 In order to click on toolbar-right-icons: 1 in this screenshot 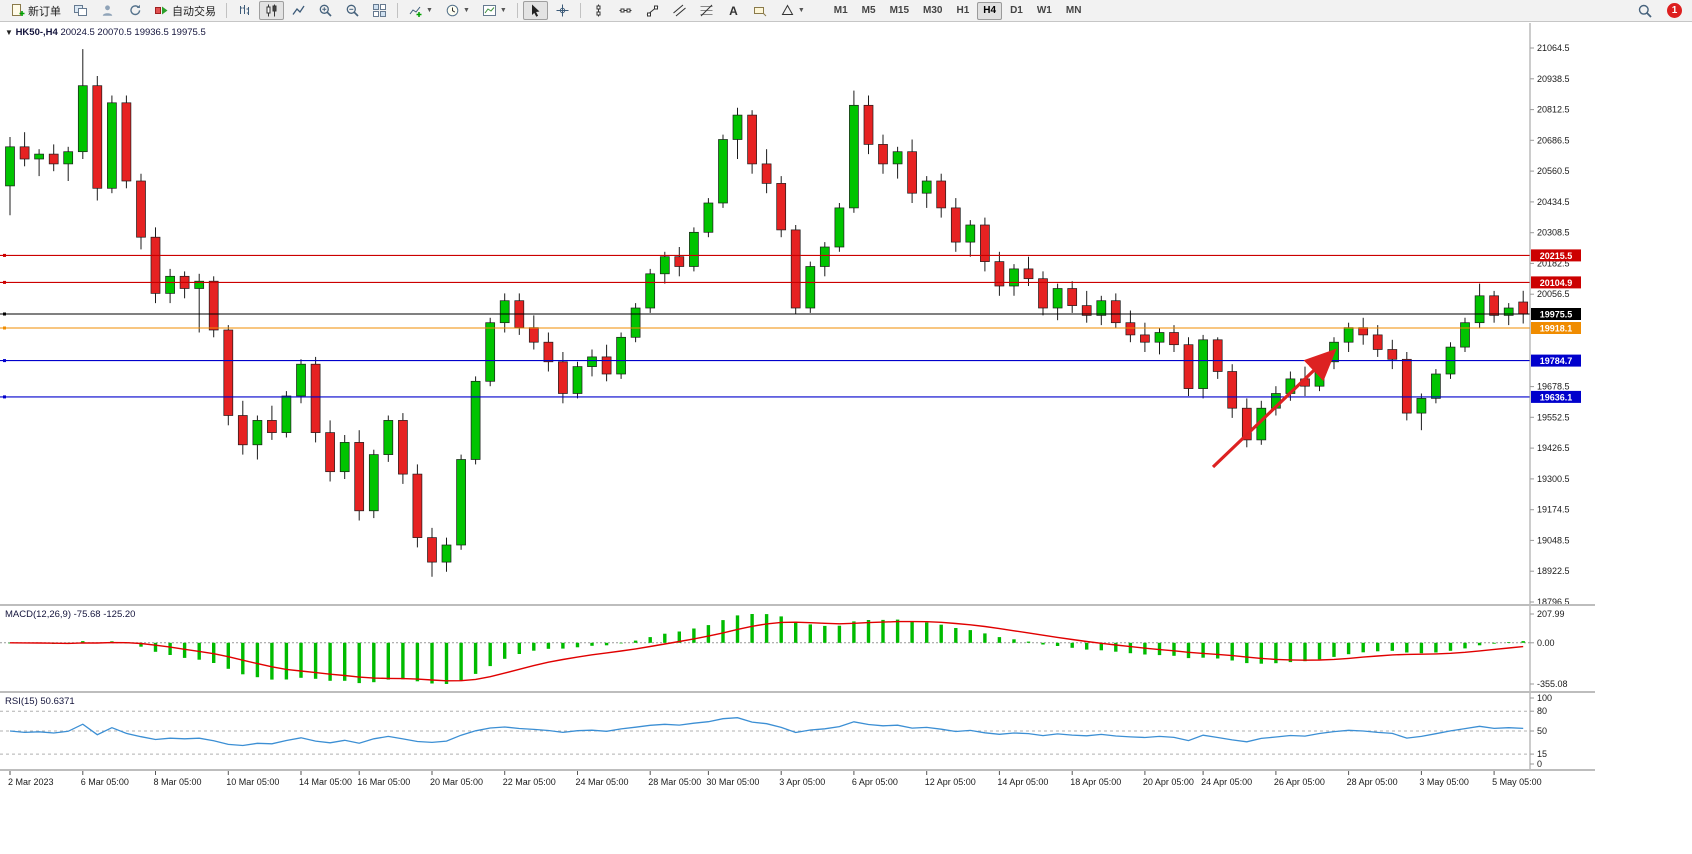, I will do `click(1659, 10)`.